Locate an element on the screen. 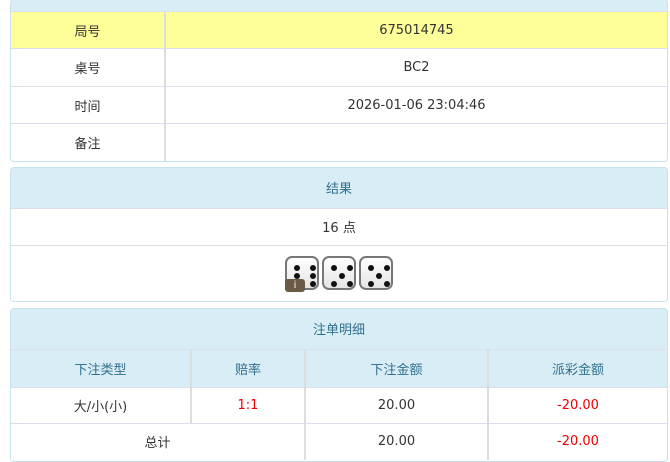 The image size is (670, 462). result-points: 16 点 is located at coordinates (339, 226).